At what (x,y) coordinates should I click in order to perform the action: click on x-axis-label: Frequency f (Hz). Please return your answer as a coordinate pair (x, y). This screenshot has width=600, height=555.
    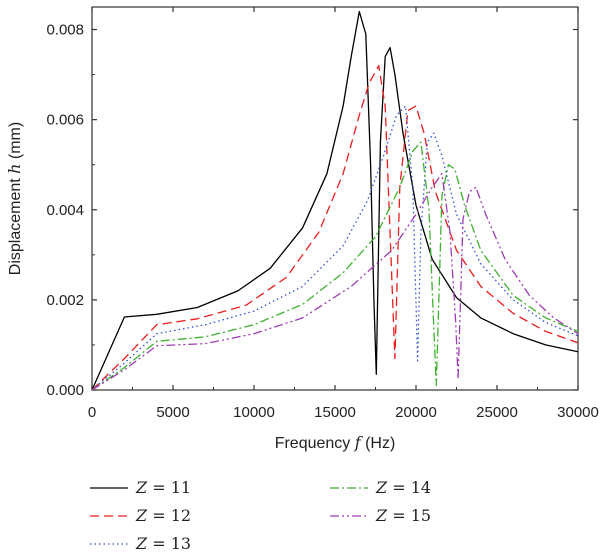
    Looking at the image, I should click on (335, 442).